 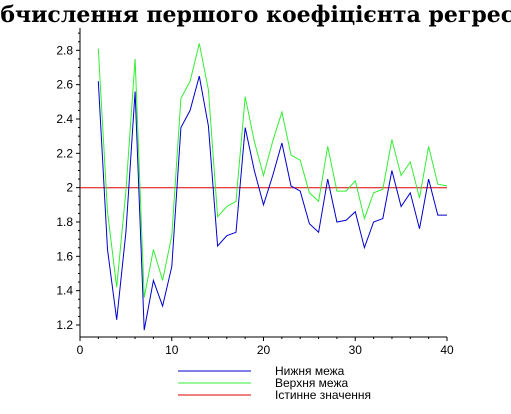 I want to click on legend-label: Верхня межа, so click(x=311, y=383).